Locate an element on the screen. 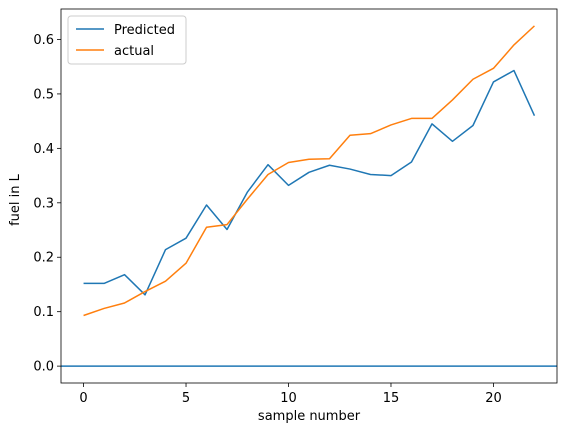 Image resolution: width=567 pixels, height=432 pixels. x-tick-label: 20 is located at coordinates (493, 398).